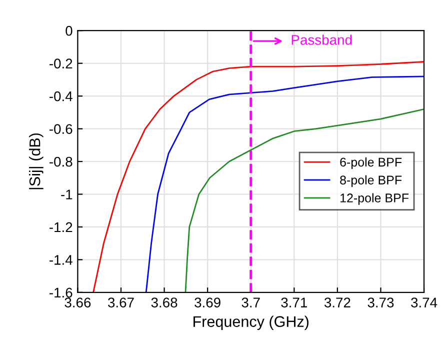  What do you see at coordinates (381, 303) in the screenshot?
I see `x-tick-label: 3.73` at bounding box center [381, 303].